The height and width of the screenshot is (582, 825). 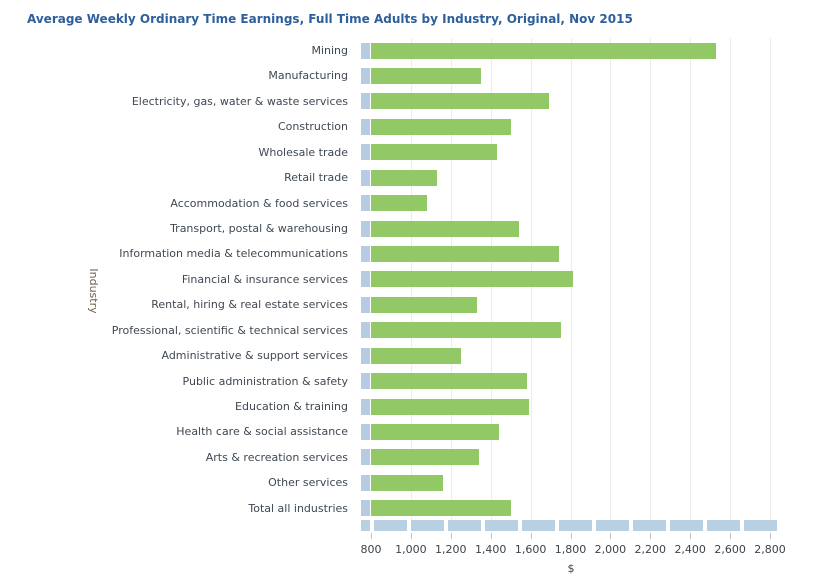 I want to click on category-label: Mining, so click(x=329, y=50).